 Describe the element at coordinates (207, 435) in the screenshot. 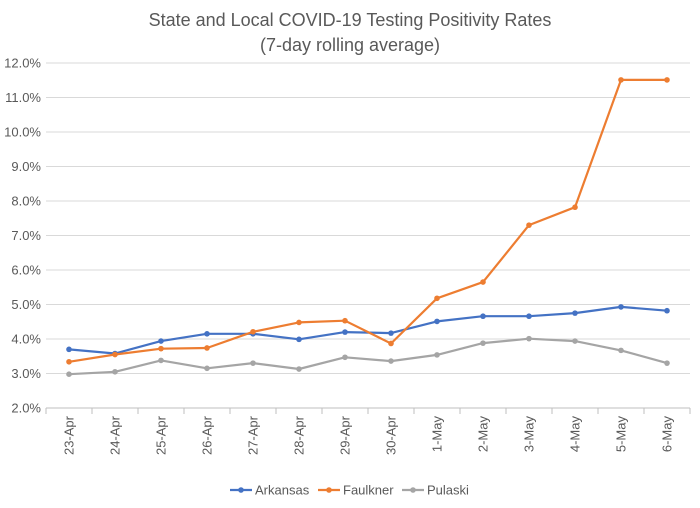

I see `x-tick-label: 26-Apr` at that location.